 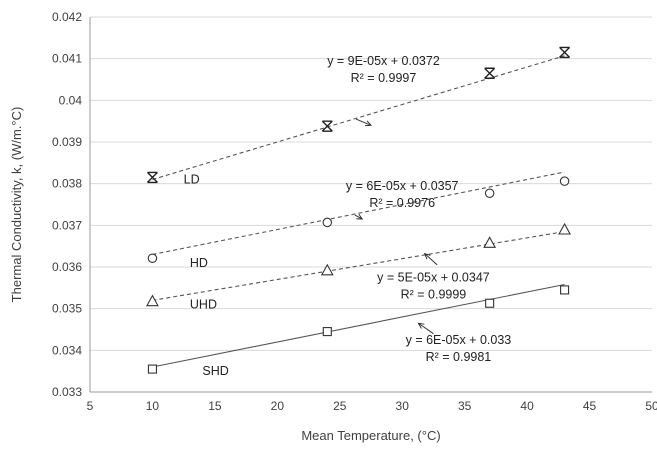 What do you see at coordinates (153, 406) in the screenshot?
I see `x-tick-label: 10` at bounding box center [153, 406].